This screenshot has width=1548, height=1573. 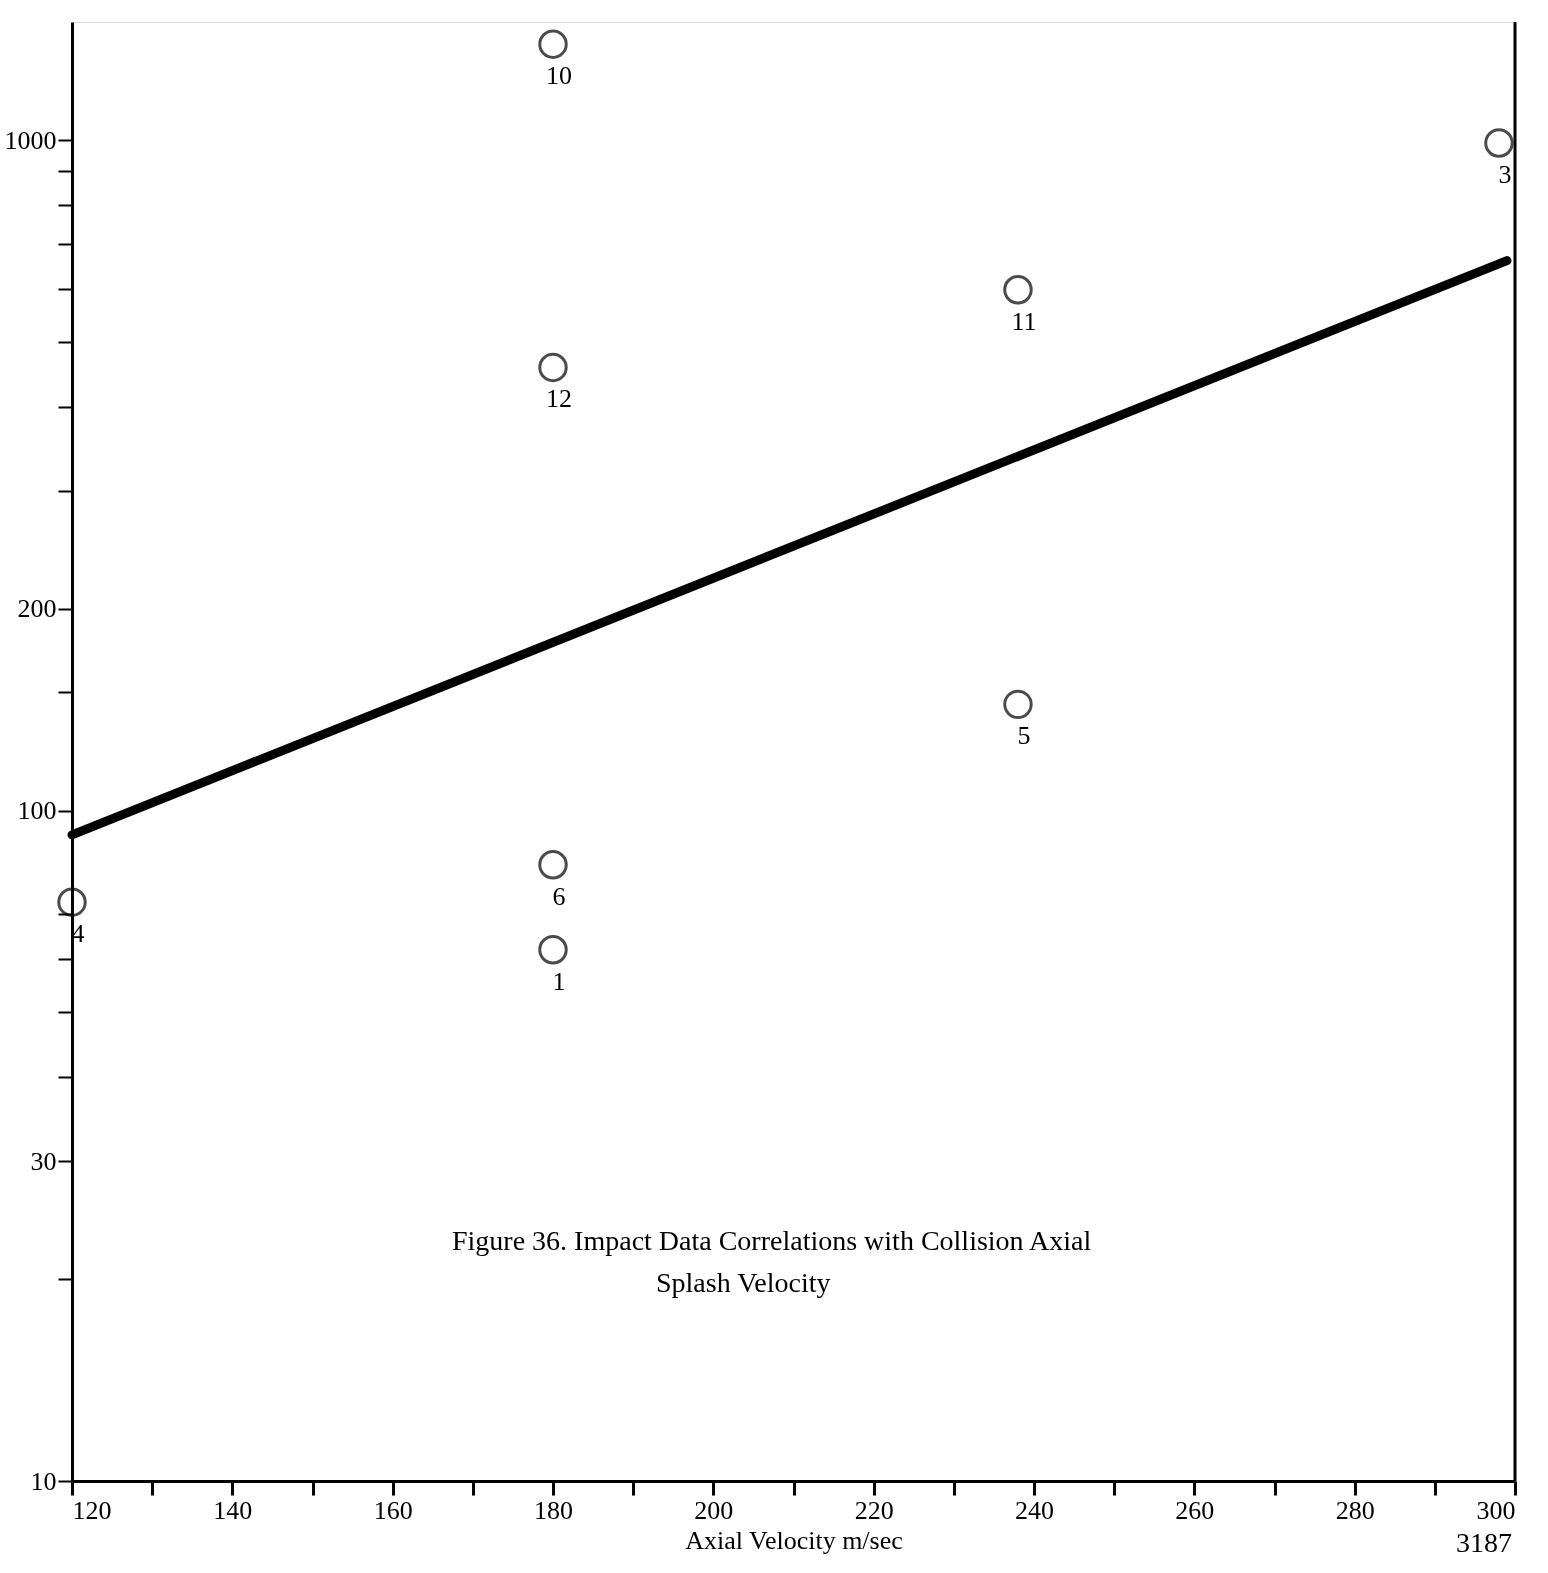 I want to click on x-tick-label: 260, so click(x=1195, y=1510).